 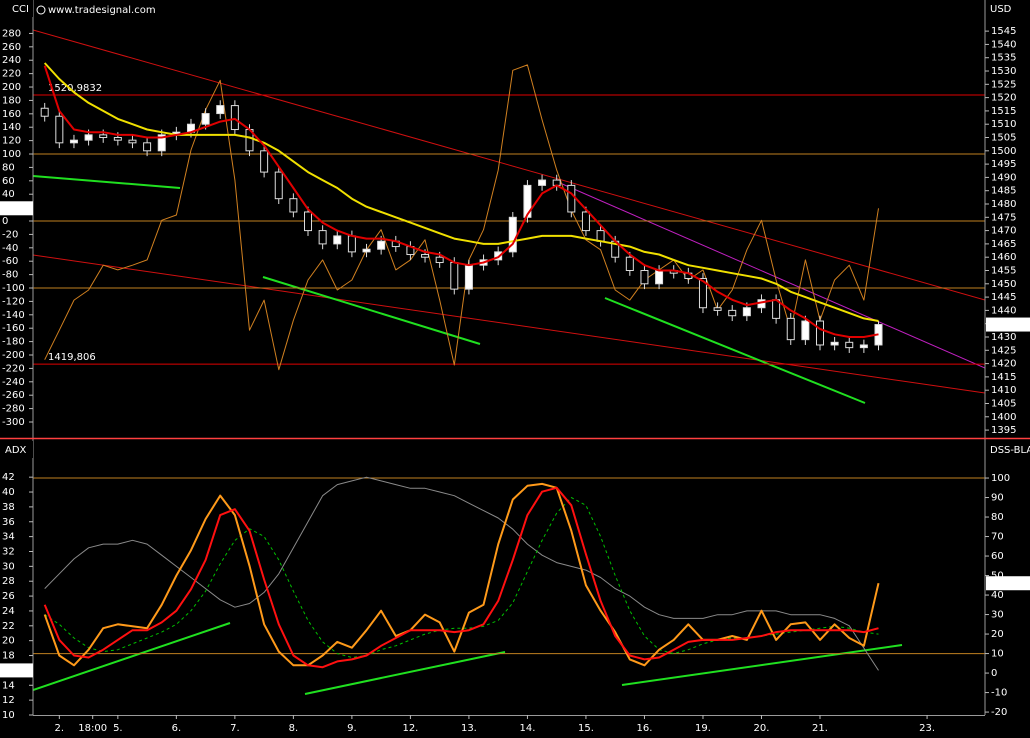 What do you see at coordinates (13, 315) in the screenshot?
I see `y-tick-label: -140` at bounding box center [13, 315].